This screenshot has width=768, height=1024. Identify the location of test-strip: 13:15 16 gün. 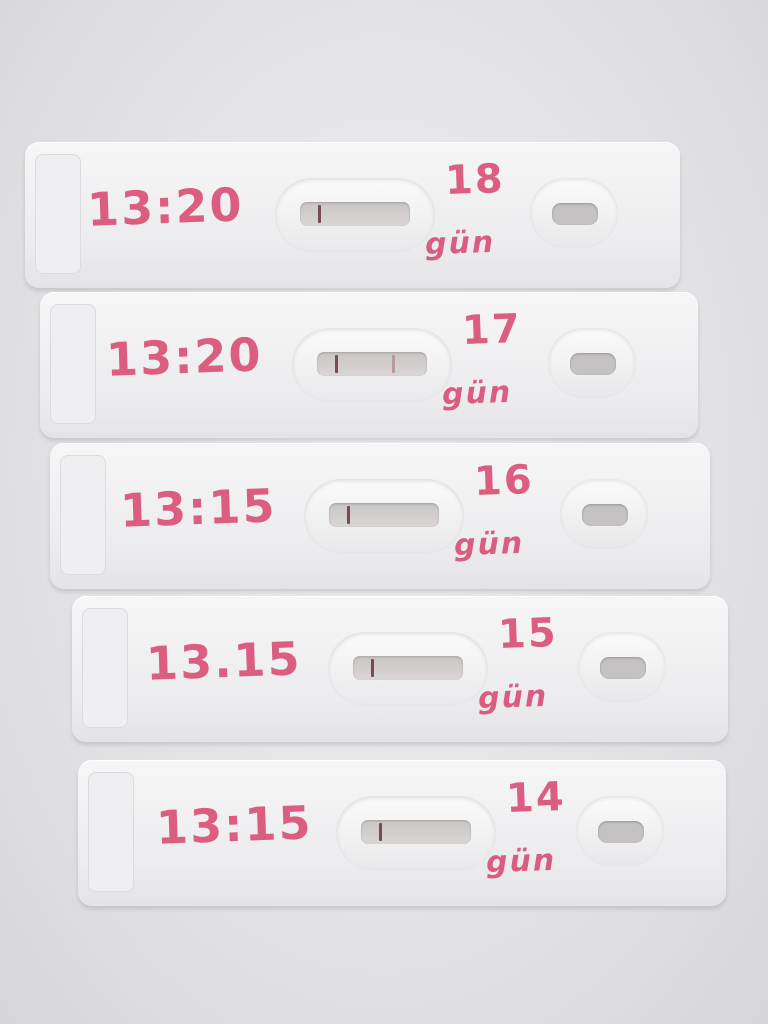
(380, 516).